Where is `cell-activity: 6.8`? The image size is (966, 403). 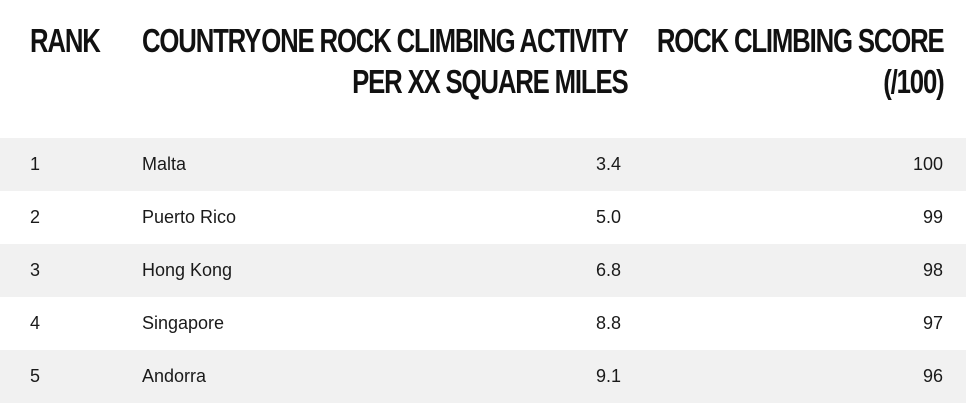 cell-activity: 6.8 is located at coordinates (608, 270).